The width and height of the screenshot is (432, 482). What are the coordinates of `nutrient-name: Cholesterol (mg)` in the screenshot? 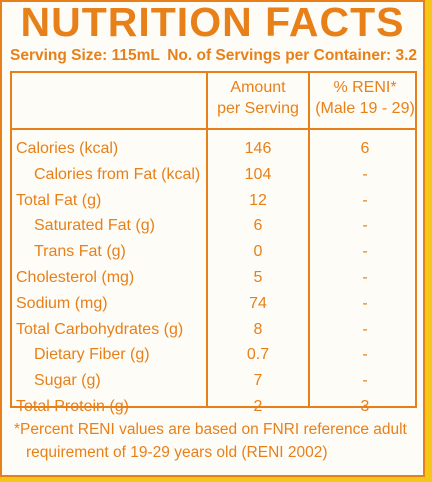 It's located at (75, 277).